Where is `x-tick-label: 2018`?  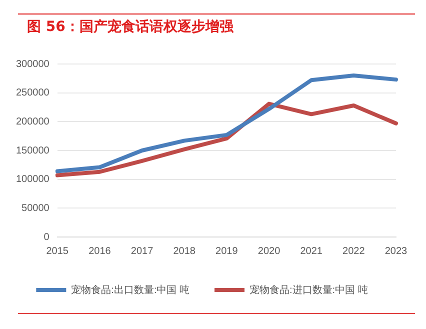 x-tick-label: 2018 is located at coordinates (184, 251).